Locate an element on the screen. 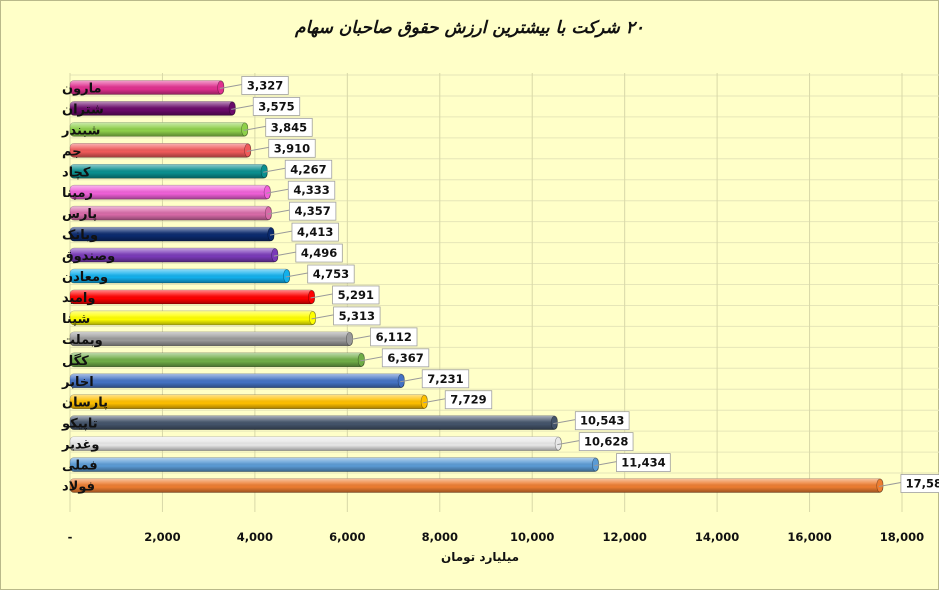 The image size is (939, 590). category-label: وبملت is located at coordinates (82, 340).